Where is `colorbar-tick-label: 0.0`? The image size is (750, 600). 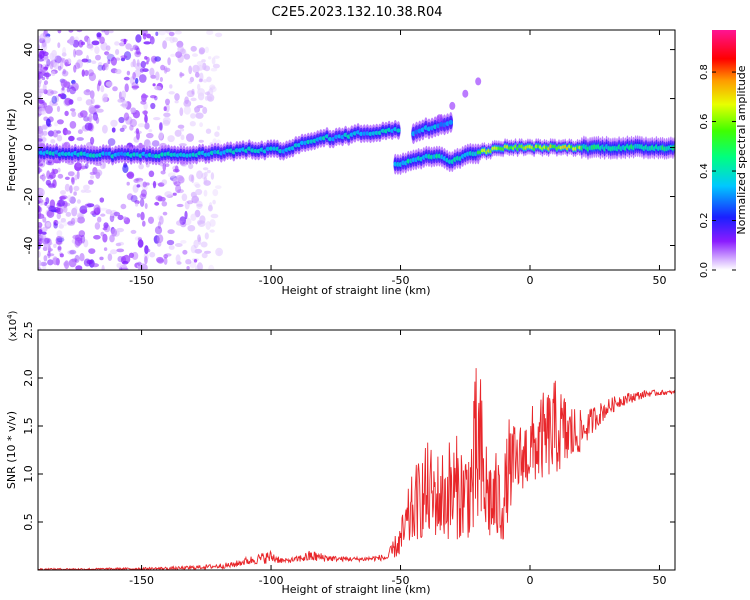
colorbar-tick-label: 0.0 is located at coordinates (704, 270).